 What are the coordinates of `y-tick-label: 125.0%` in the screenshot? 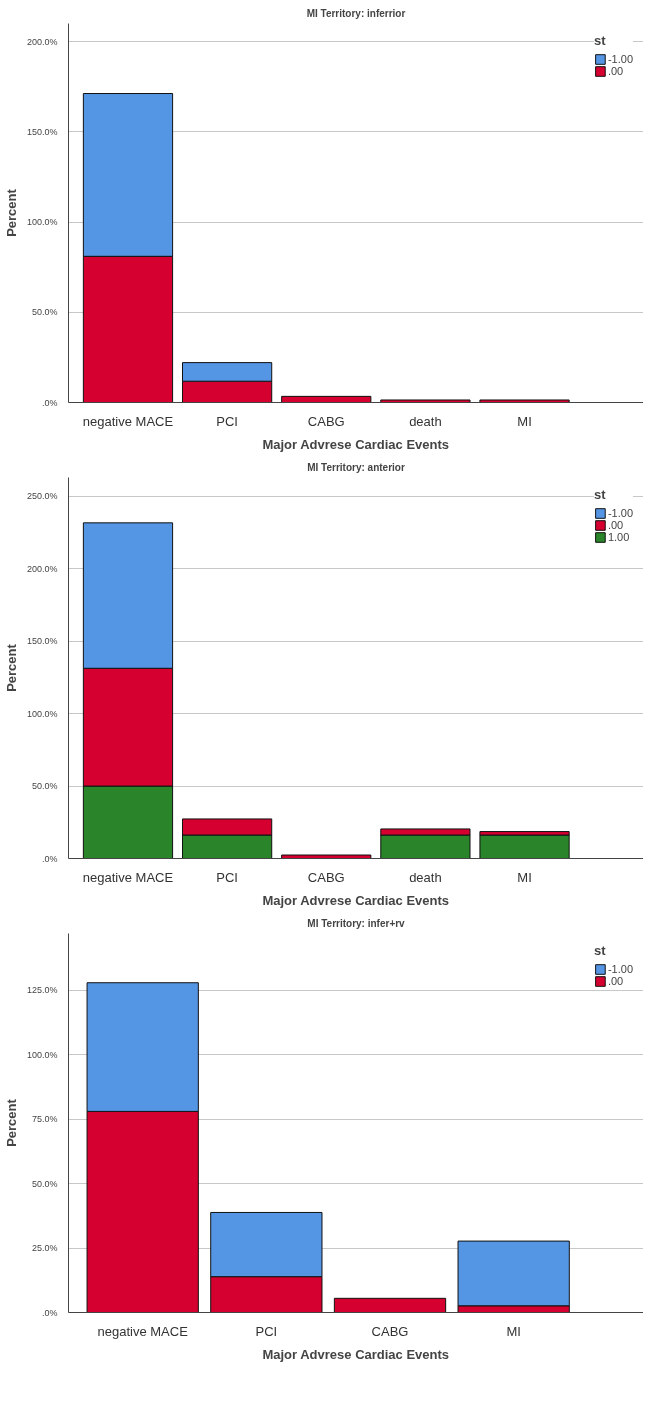 It's located at (42, 990).